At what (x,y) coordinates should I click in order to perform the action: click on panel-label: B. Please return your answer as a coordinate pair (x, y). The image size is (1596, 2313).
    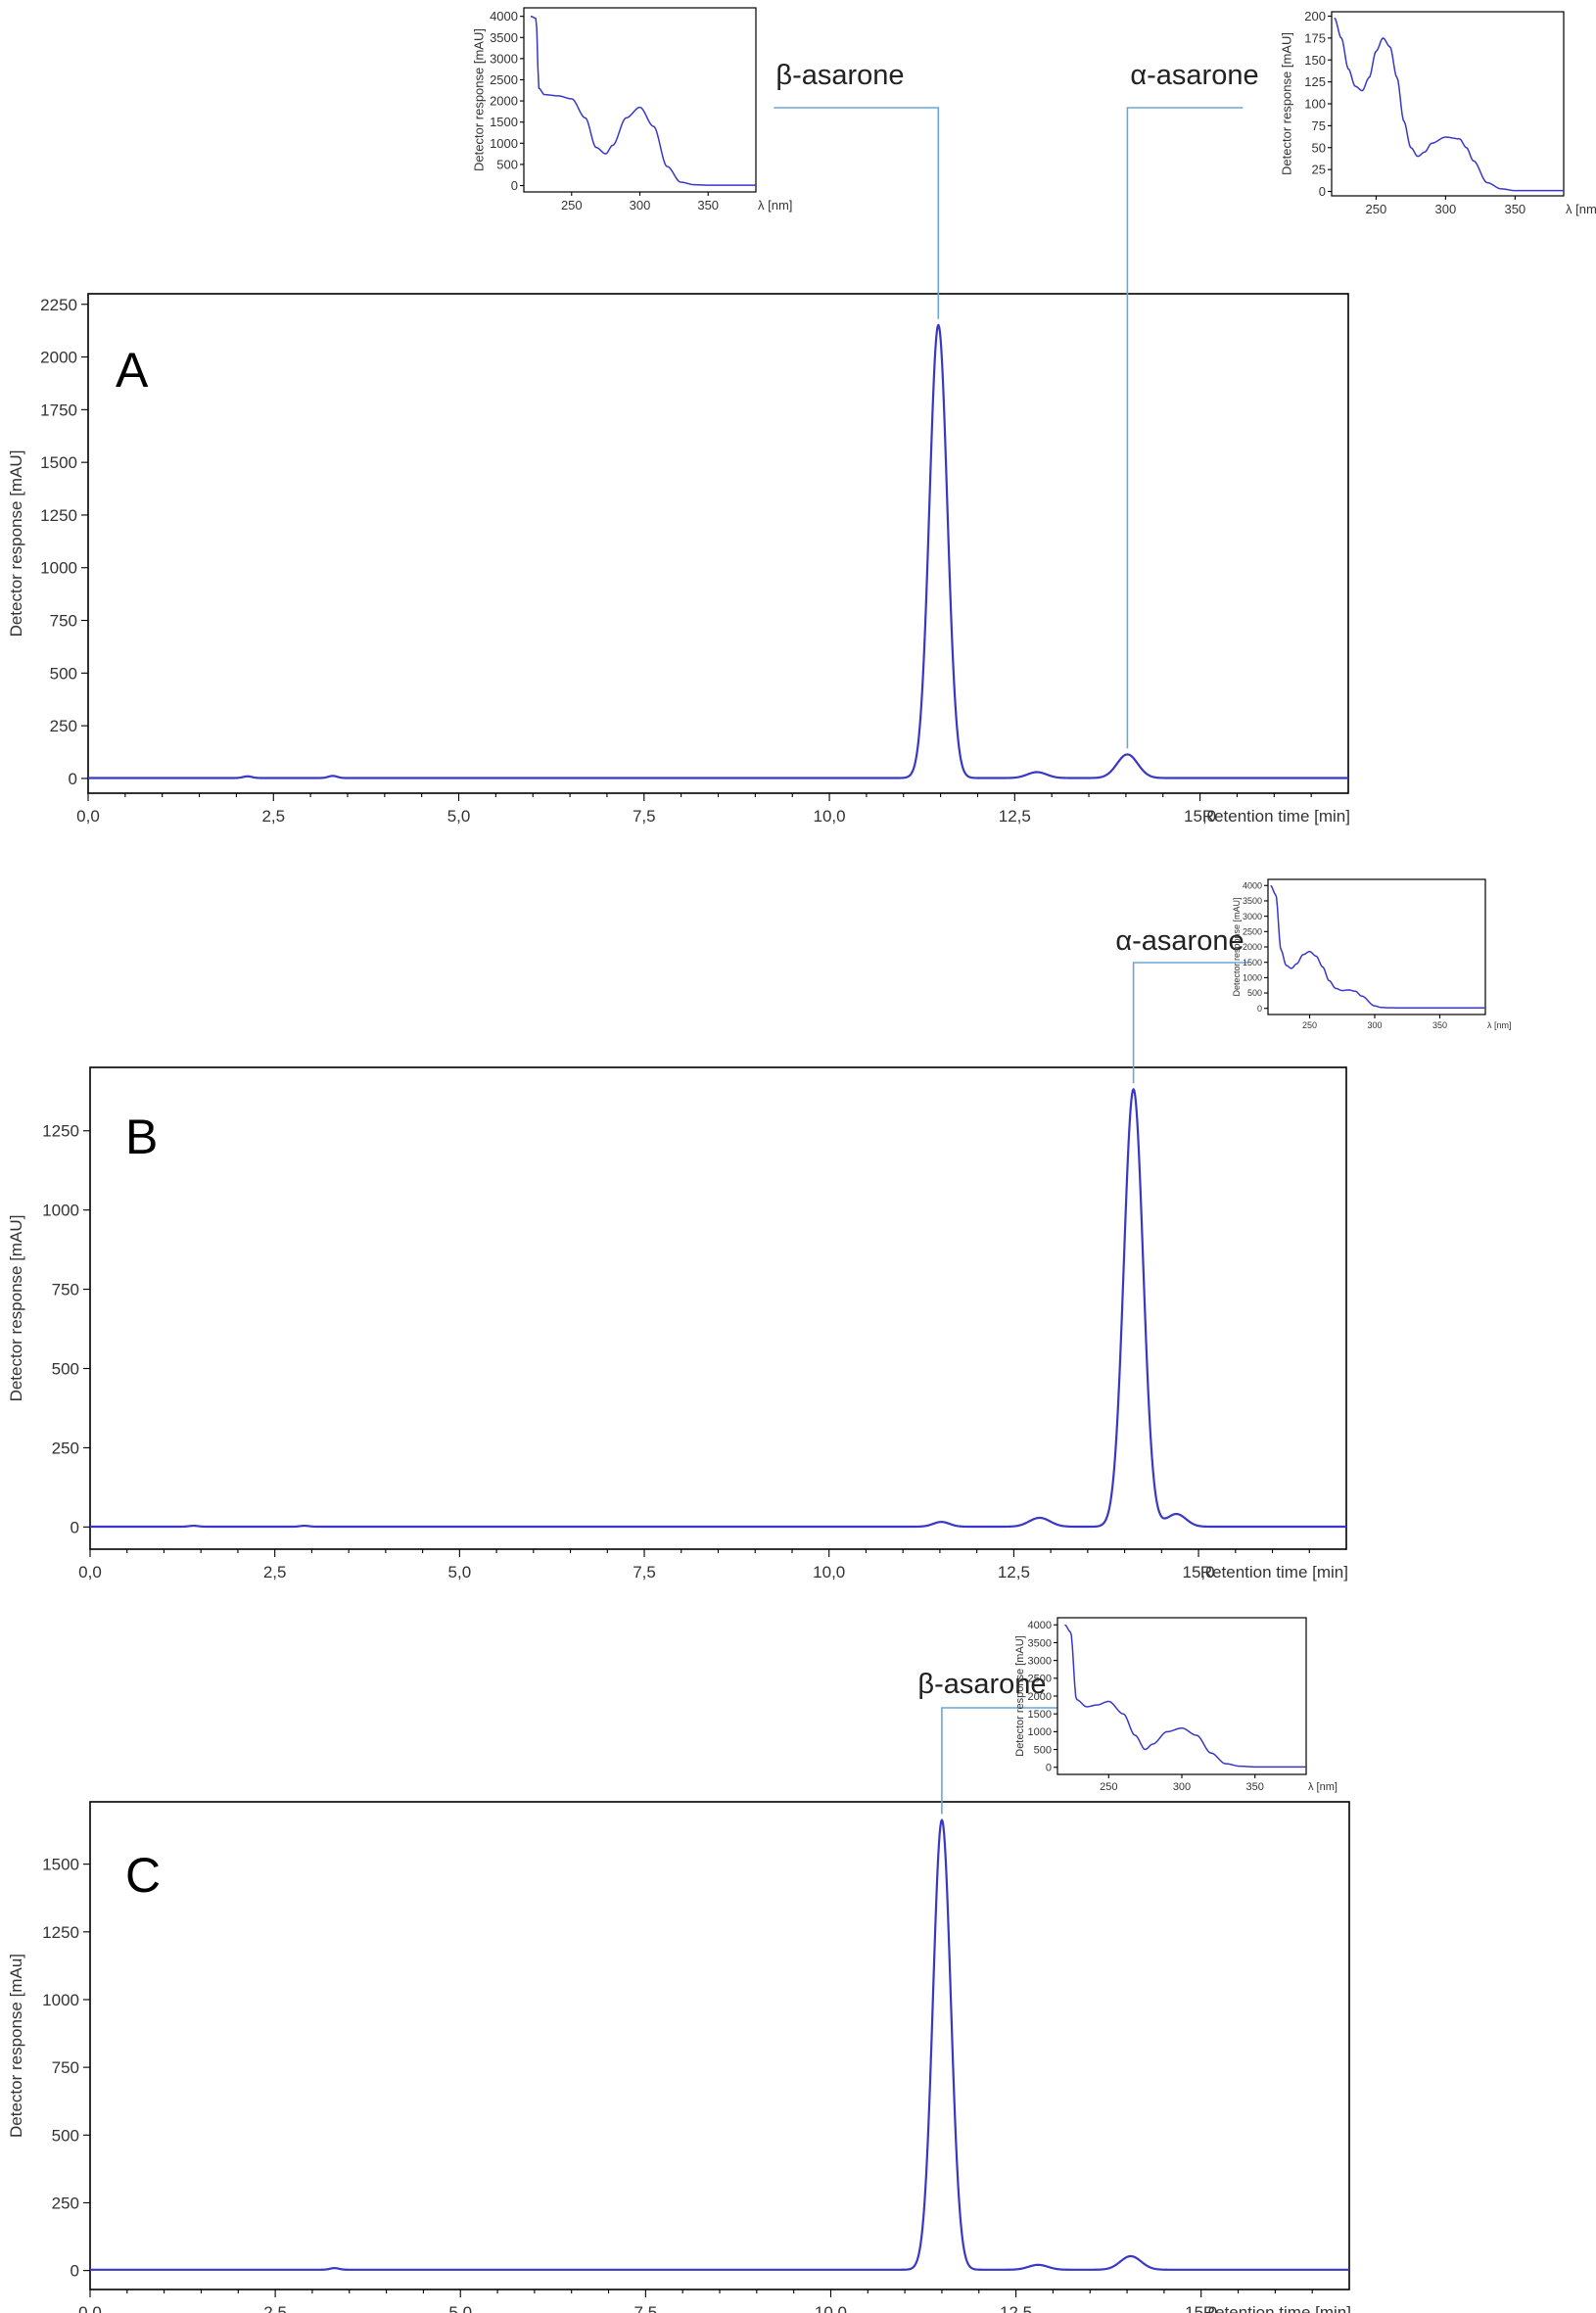
    Looking at the image, I should click on (141, 1136).